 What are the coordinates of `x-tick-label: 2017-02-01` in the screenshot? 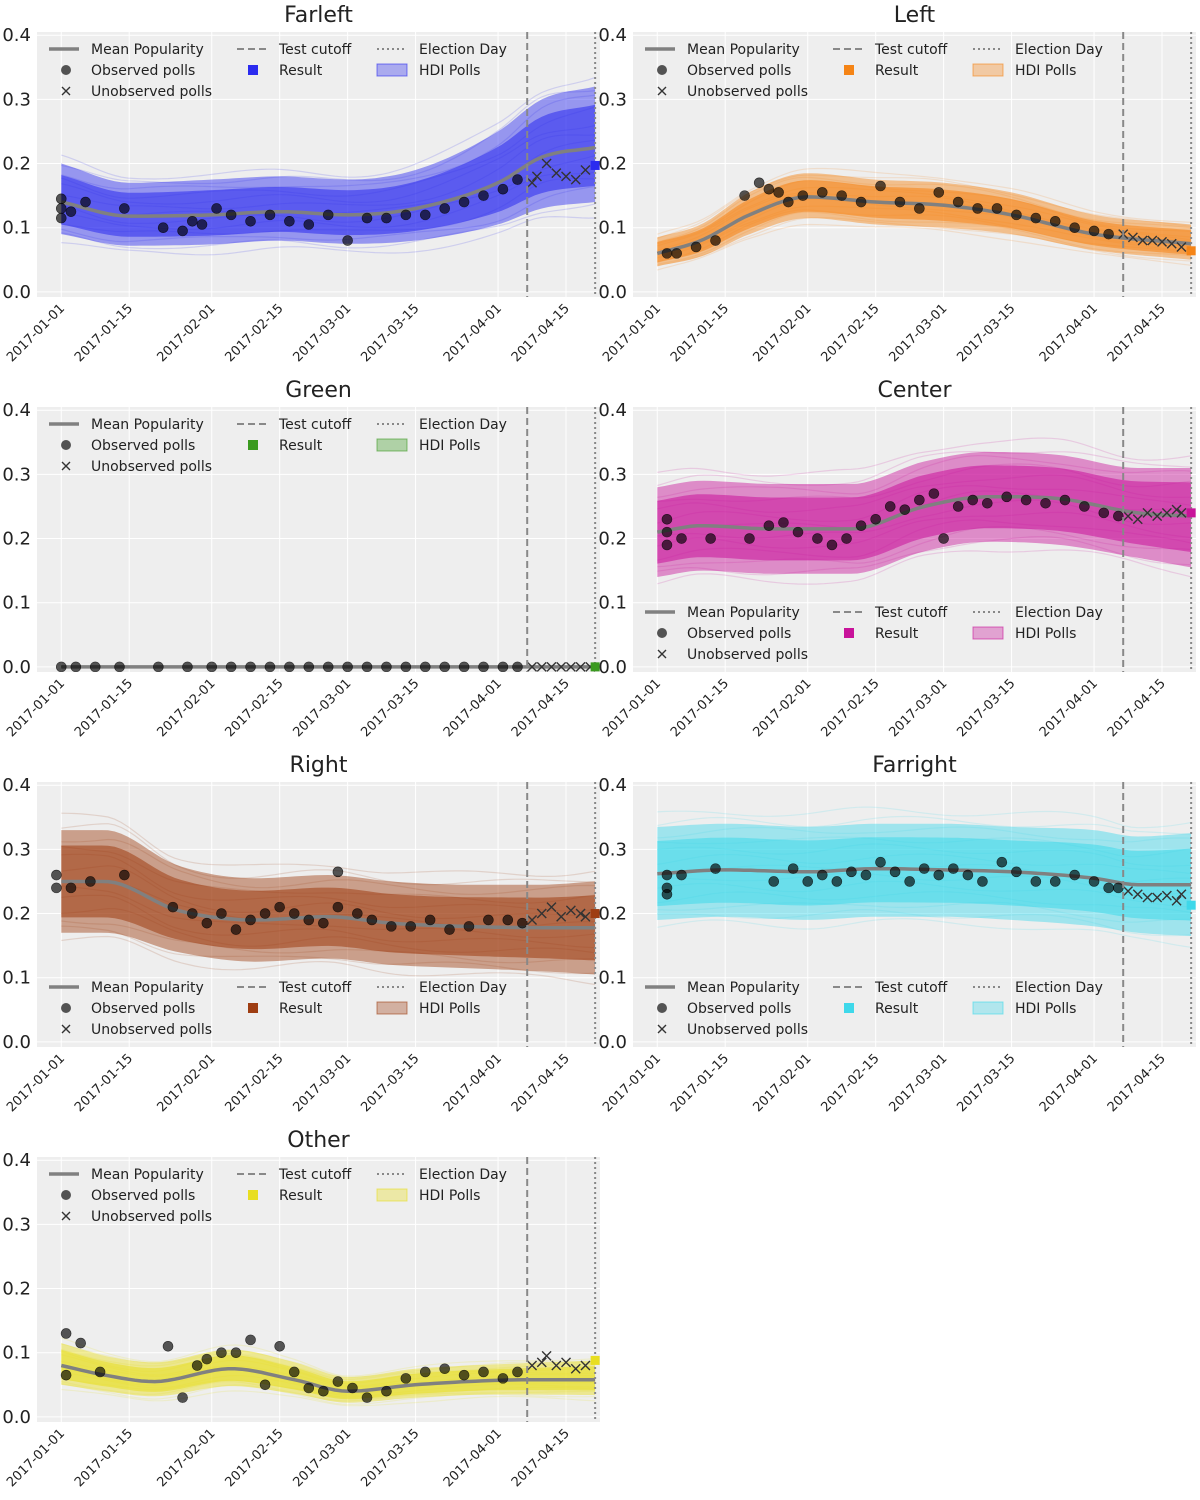 It's located at (783, 1083).